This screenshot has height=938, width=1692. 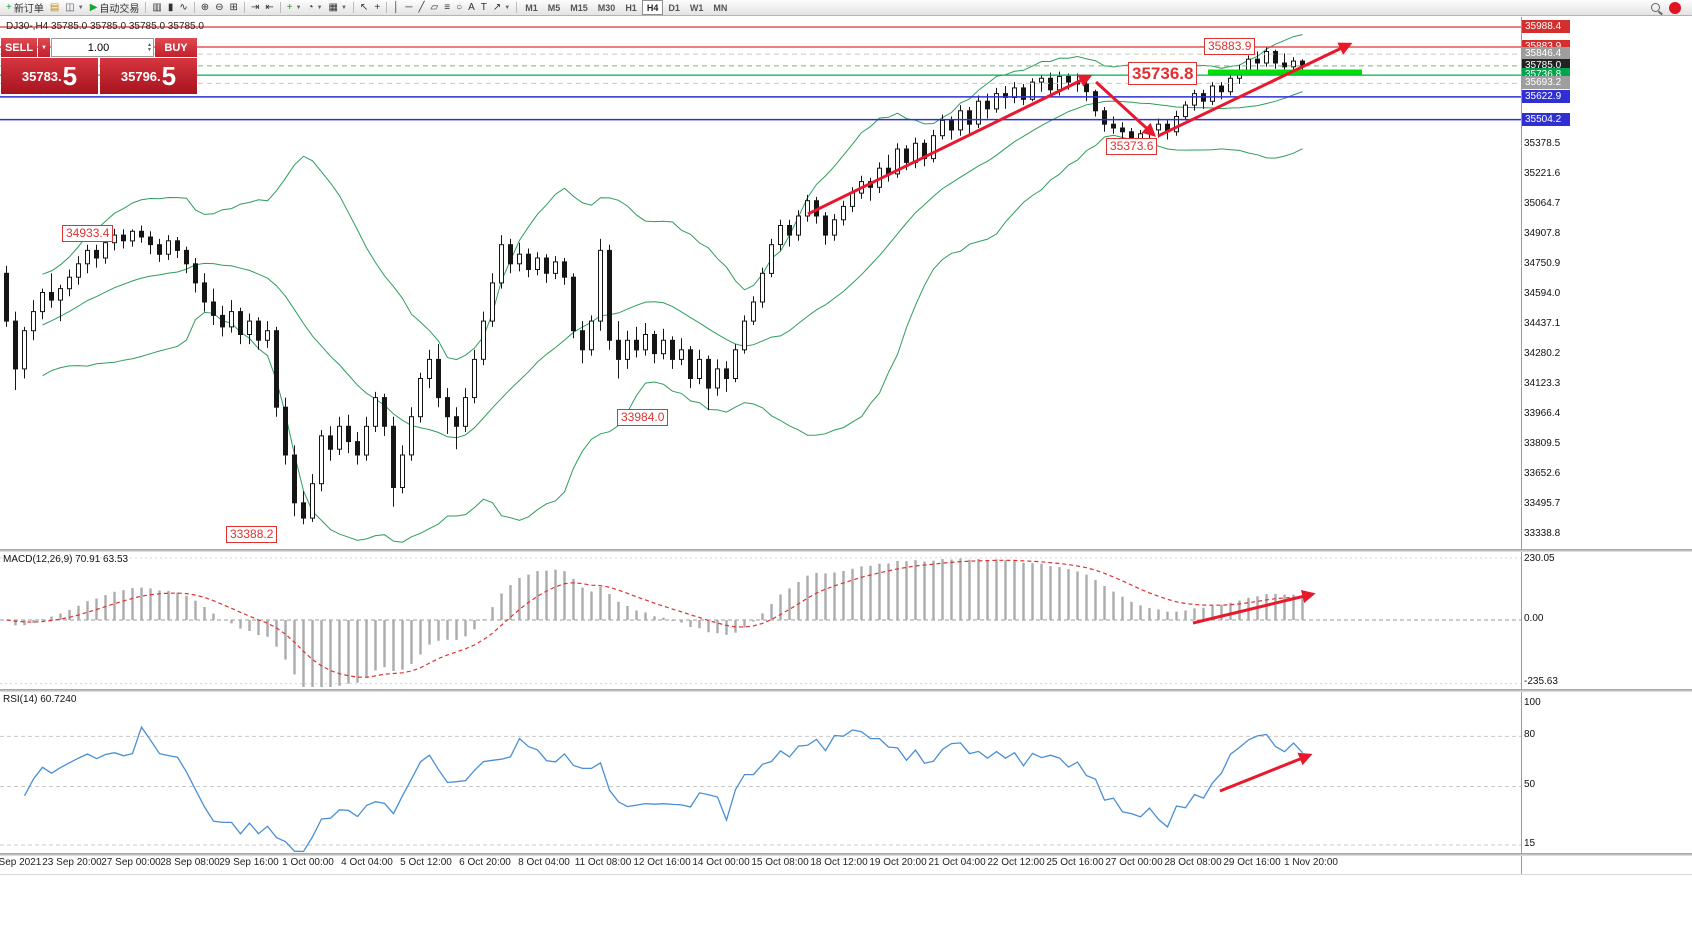 I want to click on timeframe-button-m1: M1, so click(x=531, y=7).